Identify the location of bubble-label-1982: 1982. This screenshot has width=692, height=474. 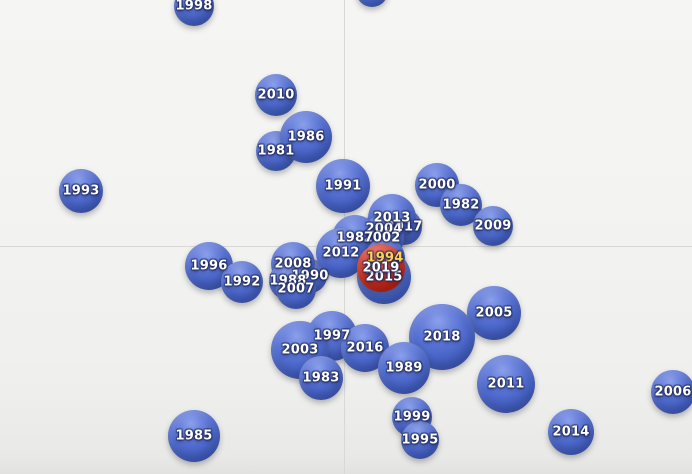
(461, 205).